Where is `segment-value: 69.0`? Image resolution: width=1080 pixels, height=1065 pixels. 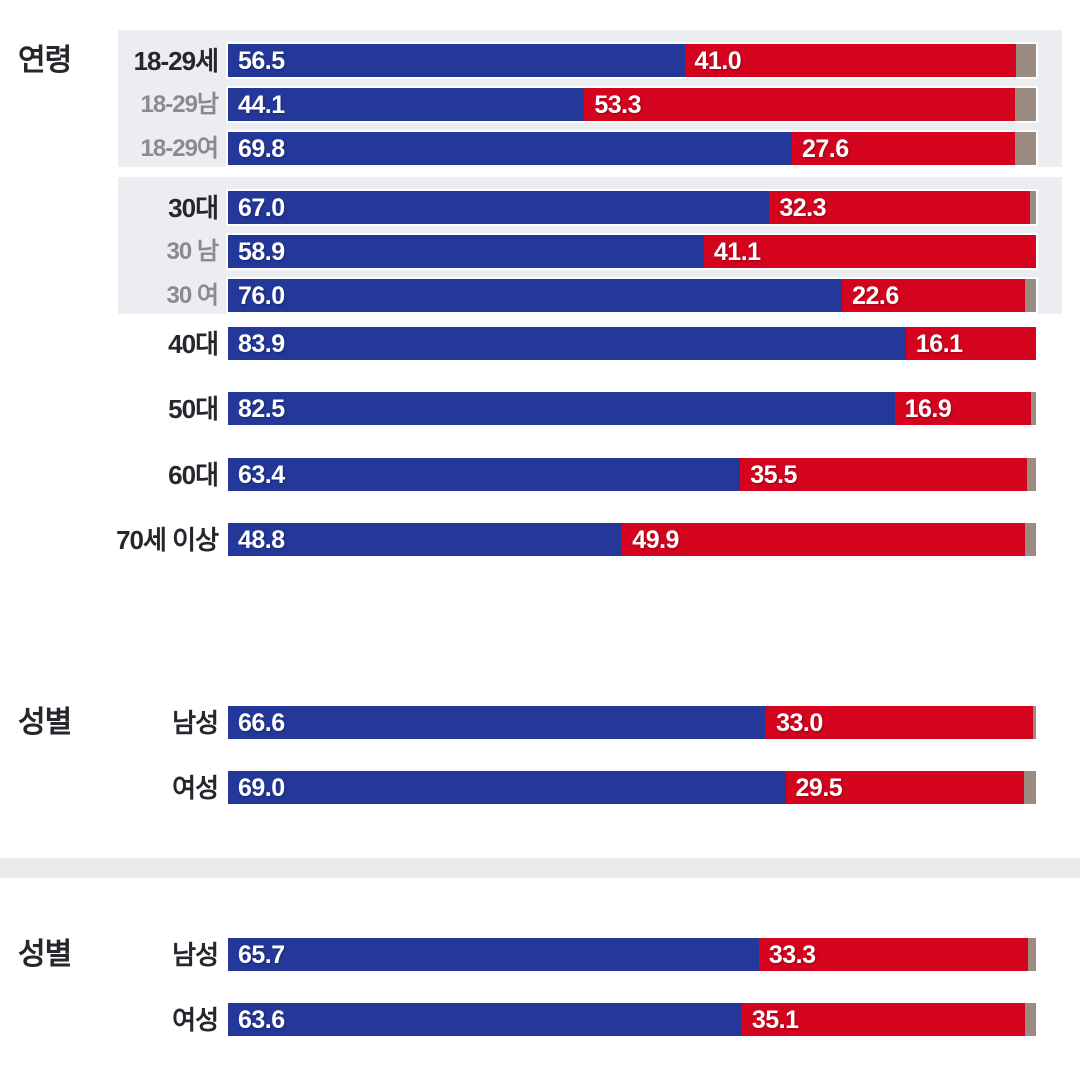 segment-value: 69.0 is located at coordinates (261, 788).